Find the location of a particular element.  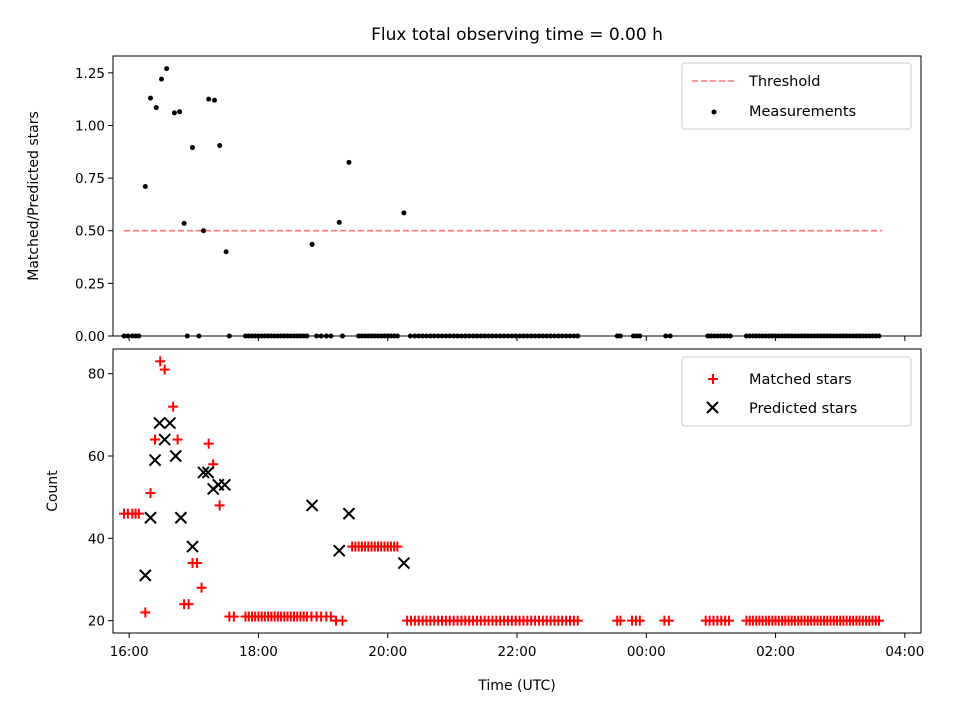

bottom-y-tick-label: 40 is located at coordinates (96, 539).